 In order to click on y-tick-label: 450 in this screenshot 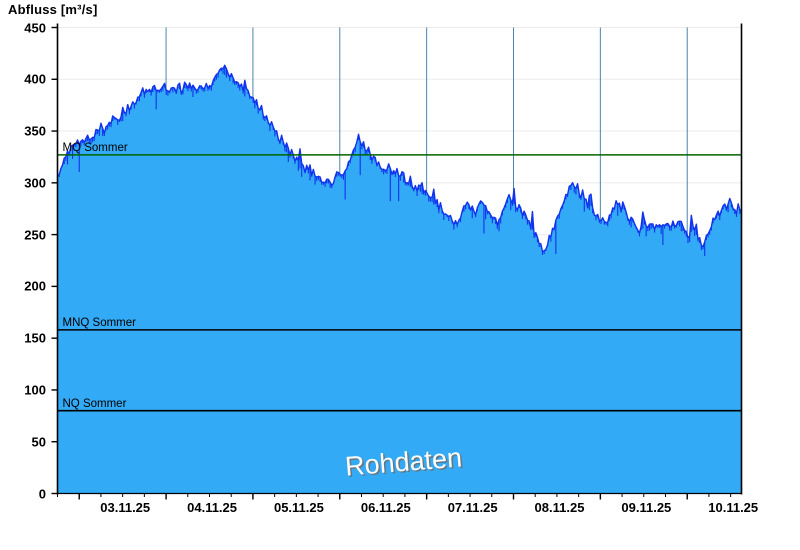, I will do `click(35, 27)`.